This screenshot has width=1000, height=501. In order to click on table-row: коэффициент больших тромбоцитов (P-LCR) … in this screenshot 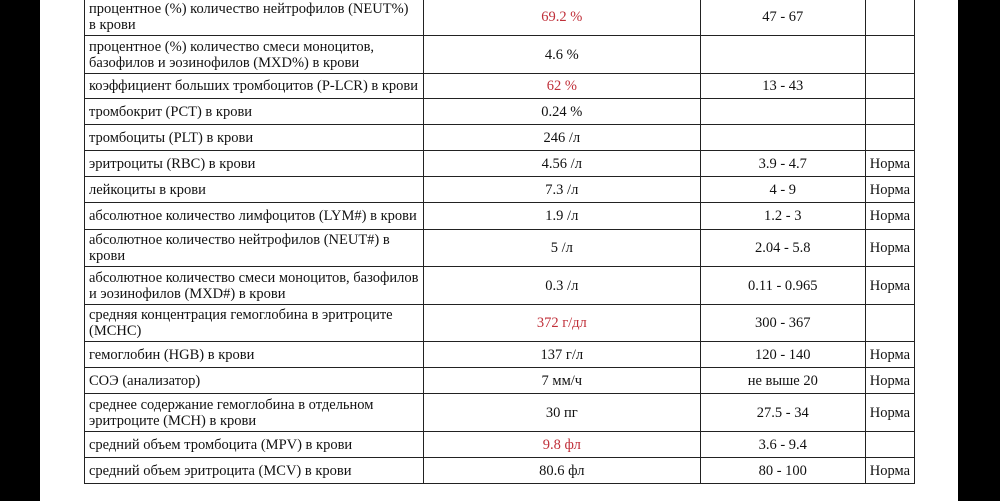, I will do `click(500, 86)`.